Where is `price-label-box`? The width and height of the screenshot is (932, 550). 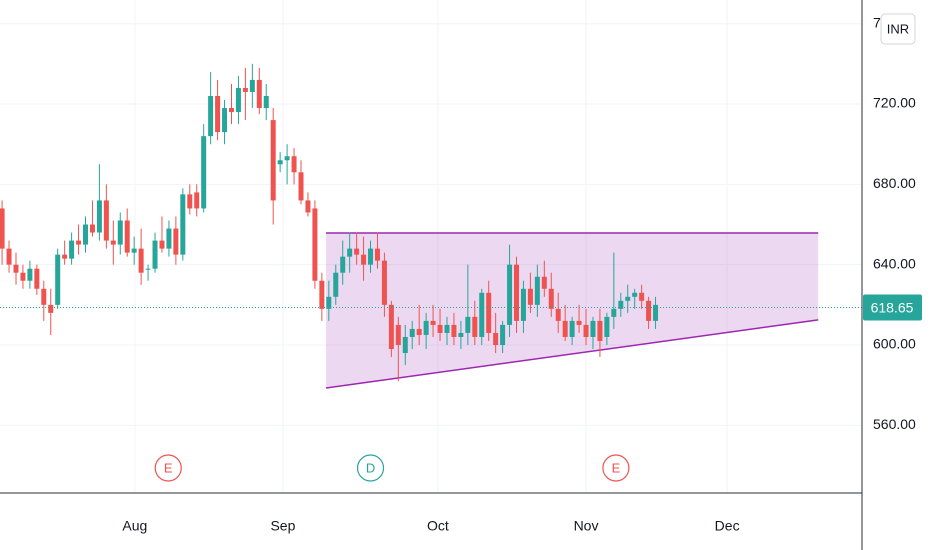
price-label-box is located at coordinates (892, 307).